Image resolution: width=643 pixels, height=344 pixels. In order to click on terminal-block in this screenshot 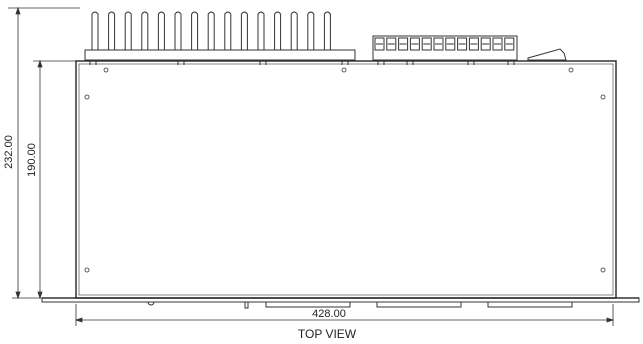, I will do `click(445, 48)`.